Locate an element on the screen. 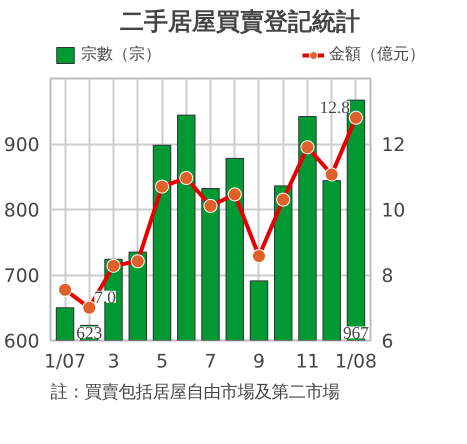 This screenshot has height=444, width=467. y2-tick-label: 8 is located at coordinates (388, 276).